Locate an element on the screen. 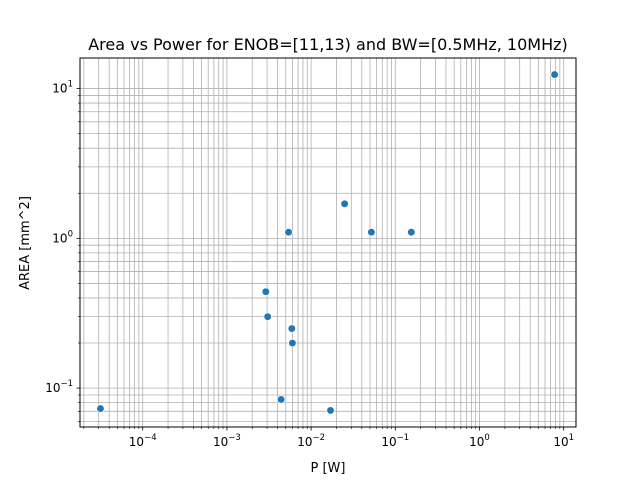 The height and width of the screenshot is (484, 640). x-tick-label: 10⁻⁴ is located at coordinates (143, 441).